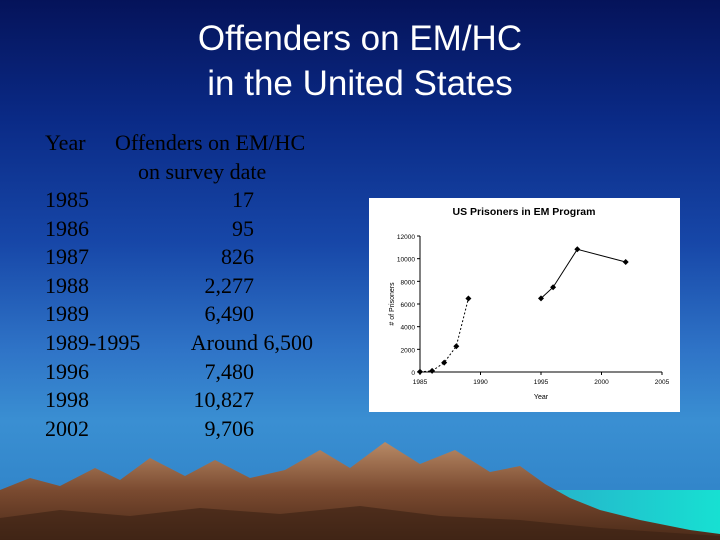  What do you see at coordinates (243, 228) in the screenshot?
I see `row-value: 95` at bounding box center [243, 228].